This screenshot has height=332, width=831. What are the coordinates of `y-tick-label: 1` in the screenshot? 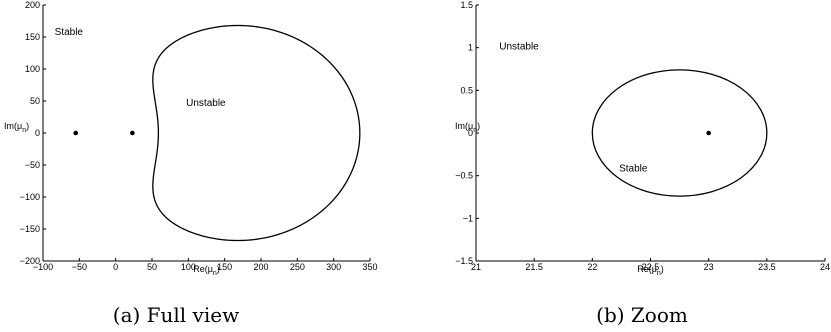 It's located at (470, 48).